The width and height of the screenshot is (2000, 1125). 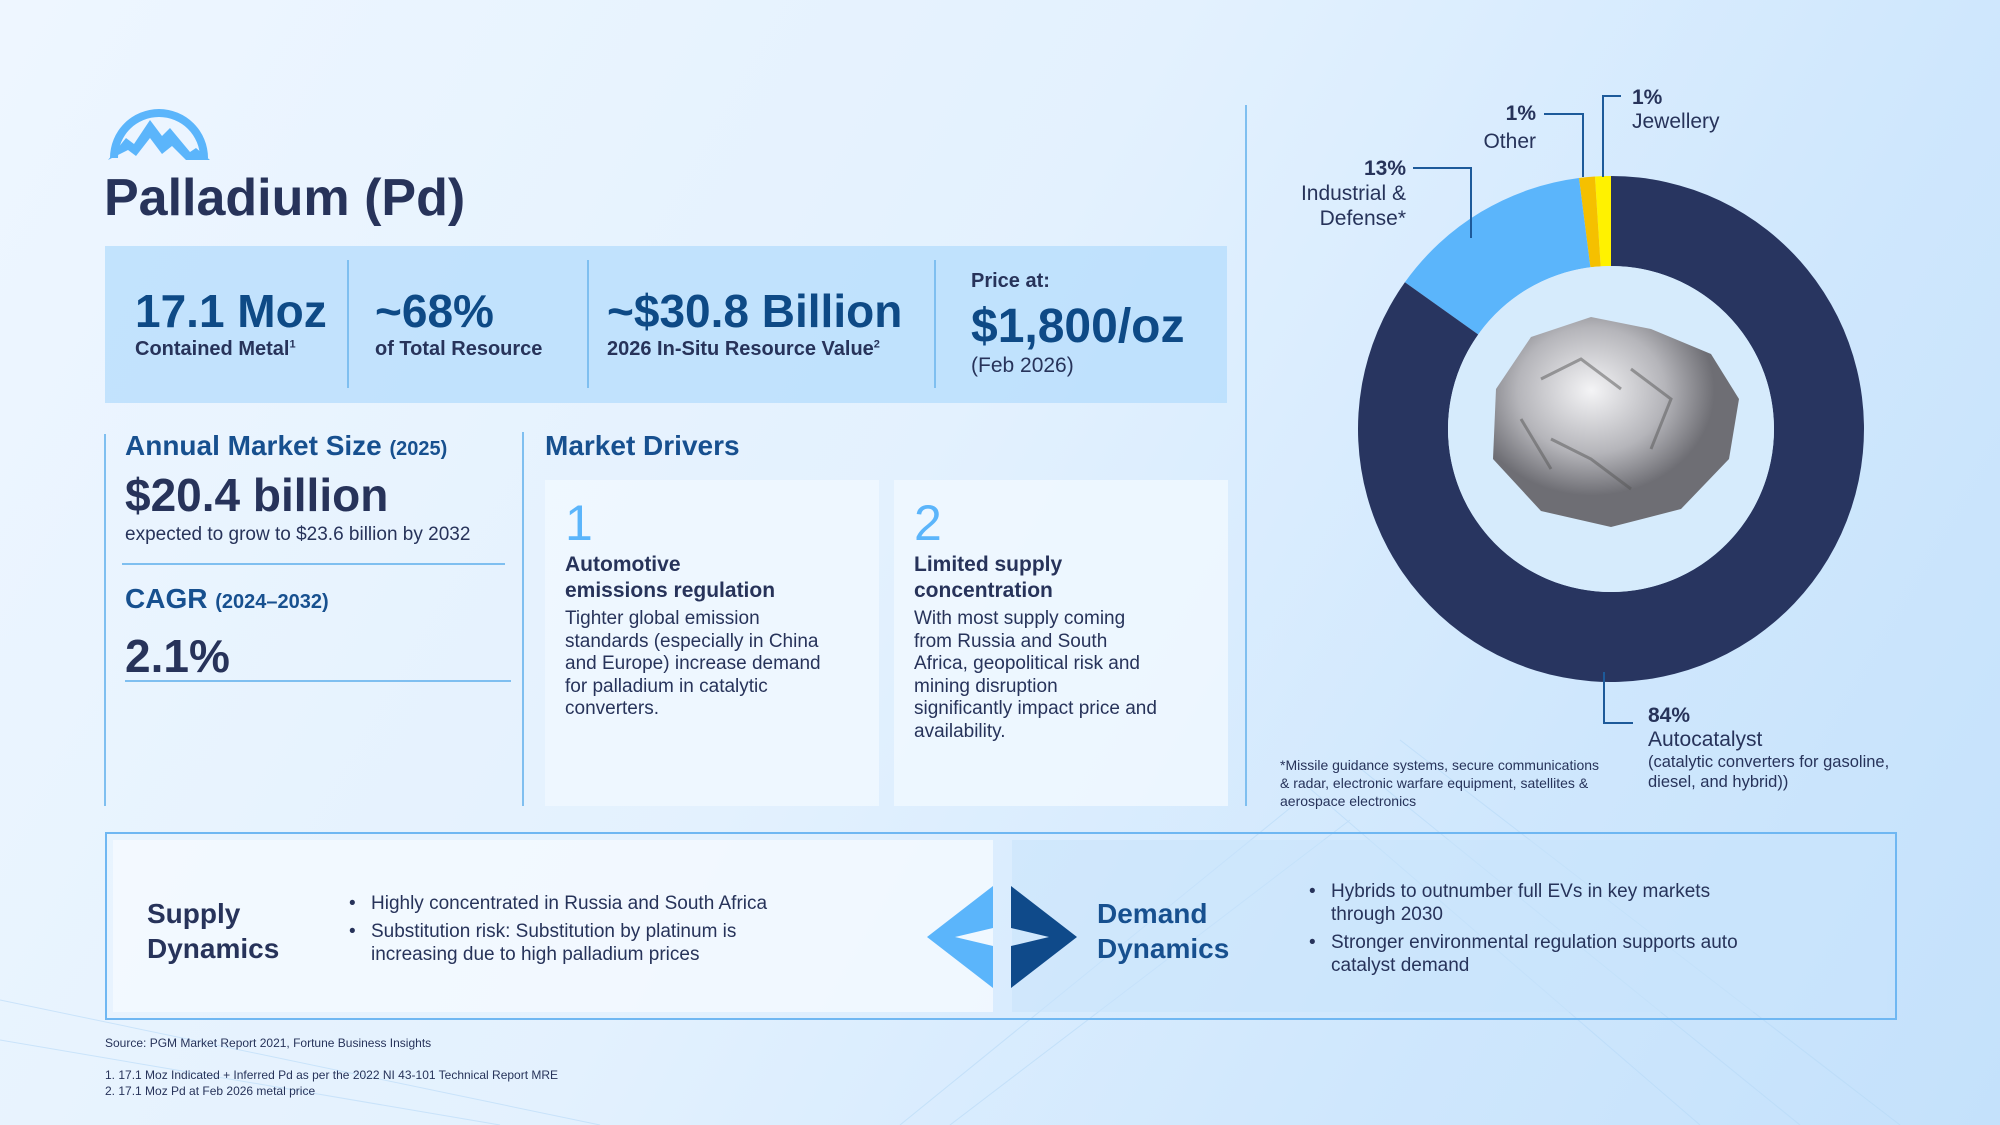 What do you see at coordinates (1589, 222) in the screenshot?
I see `donut-slice-other` at bounding box center [1589, 222].